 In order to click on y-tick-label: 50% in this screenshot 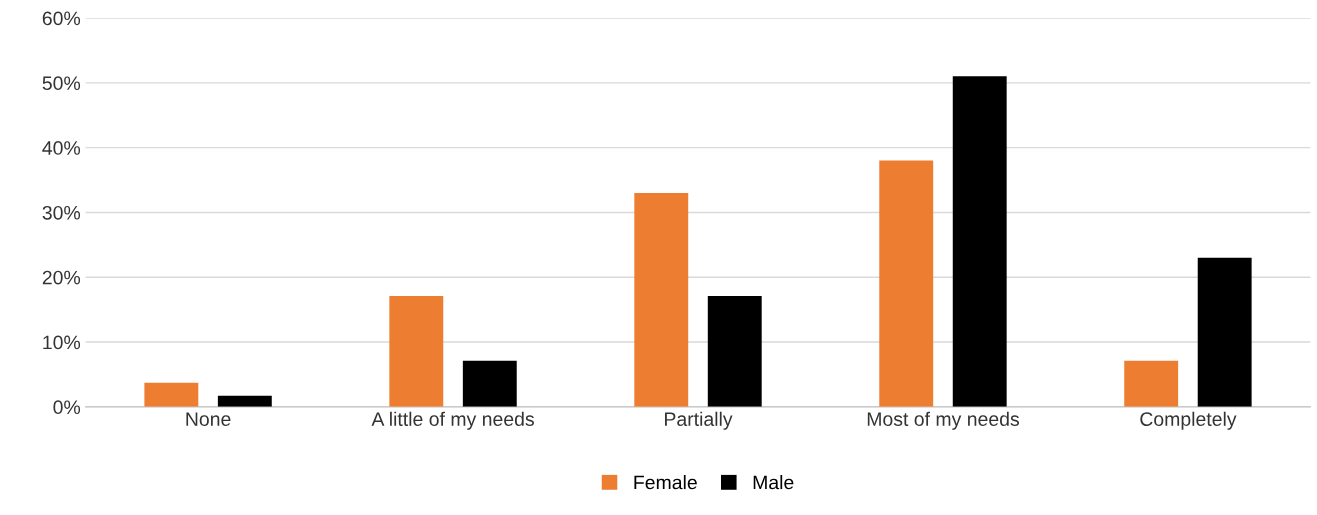, I will do `click(61, 83)`.